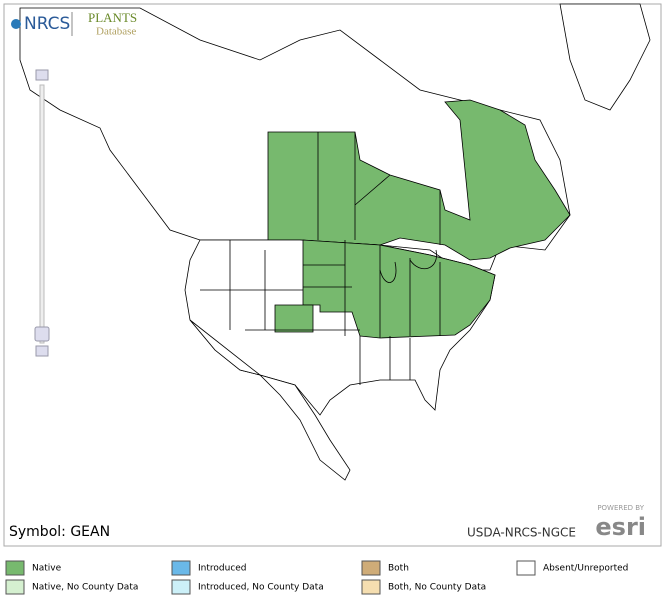 This screenshot has height=610, width=665. I want to click on legend-label: Both, No County Data, so click(437, 588).